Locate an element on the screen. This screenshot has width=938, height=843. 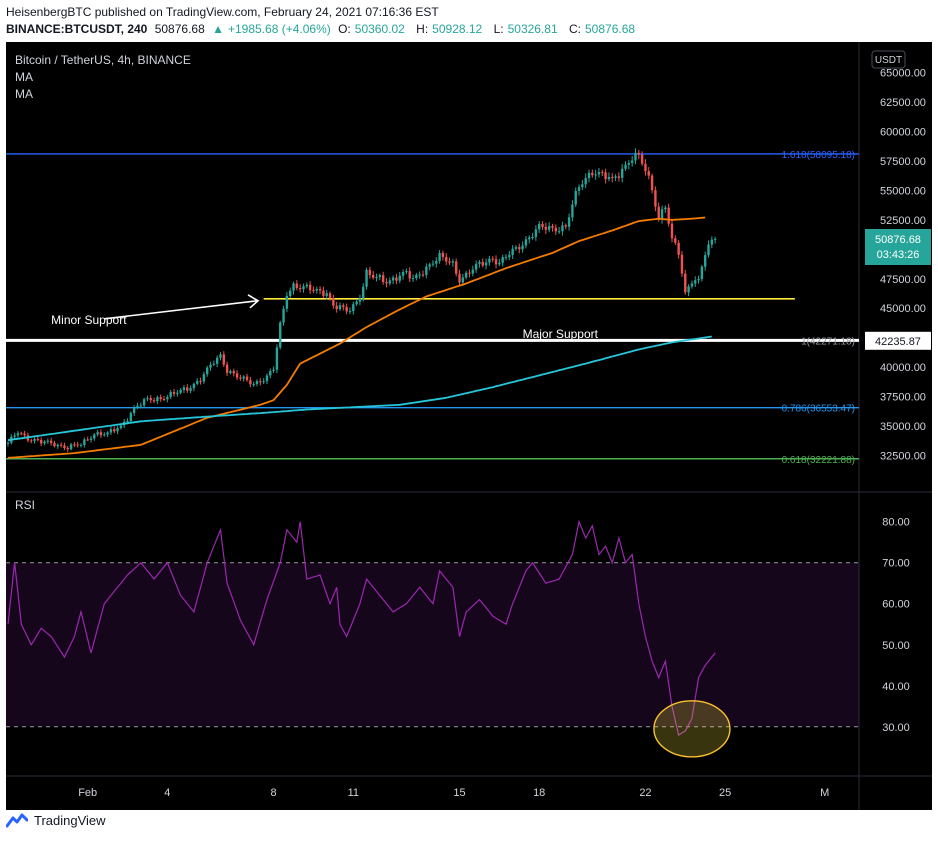
fib-level-label: 0.618(32221.88) is located at coordinates (818, 460).